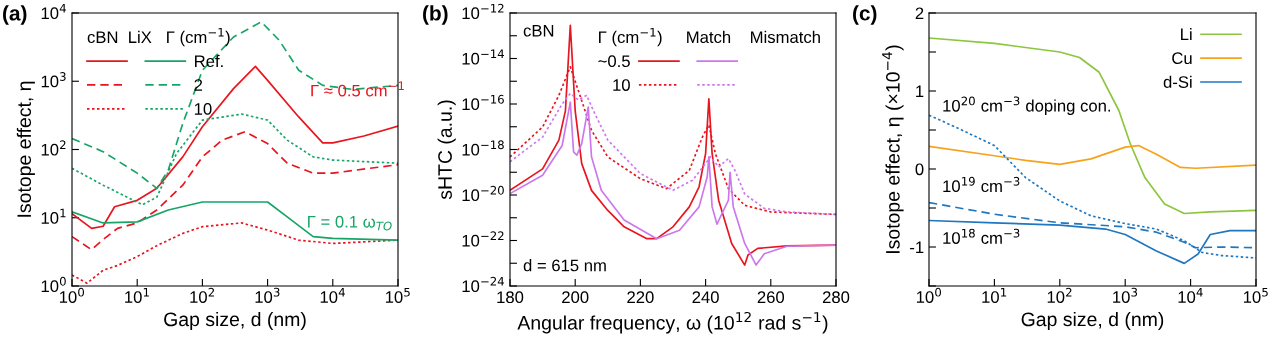  What do you see at coordinates (483, 102) in the screenshot?
I see `y-tick-label: 10$^{−16}$` at bounding box center [483, 102].